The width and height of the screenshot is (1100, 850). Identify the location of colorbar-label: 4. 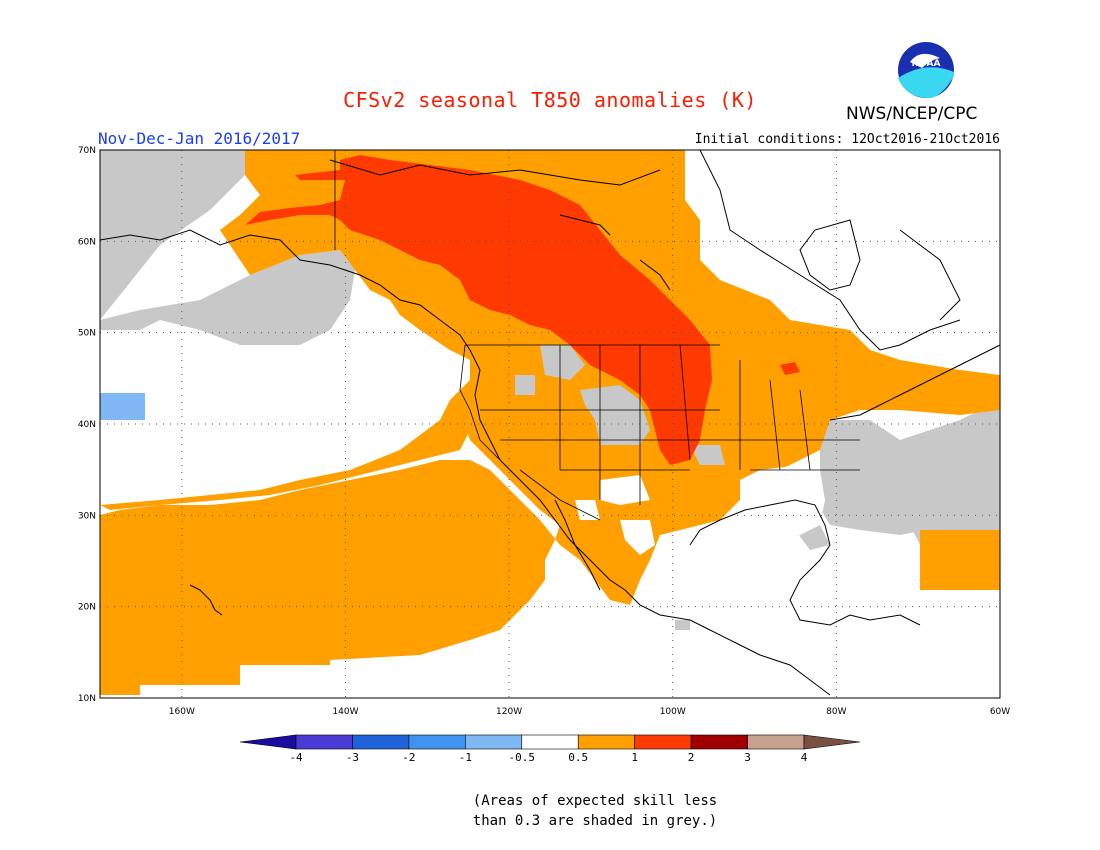
(804, 757).